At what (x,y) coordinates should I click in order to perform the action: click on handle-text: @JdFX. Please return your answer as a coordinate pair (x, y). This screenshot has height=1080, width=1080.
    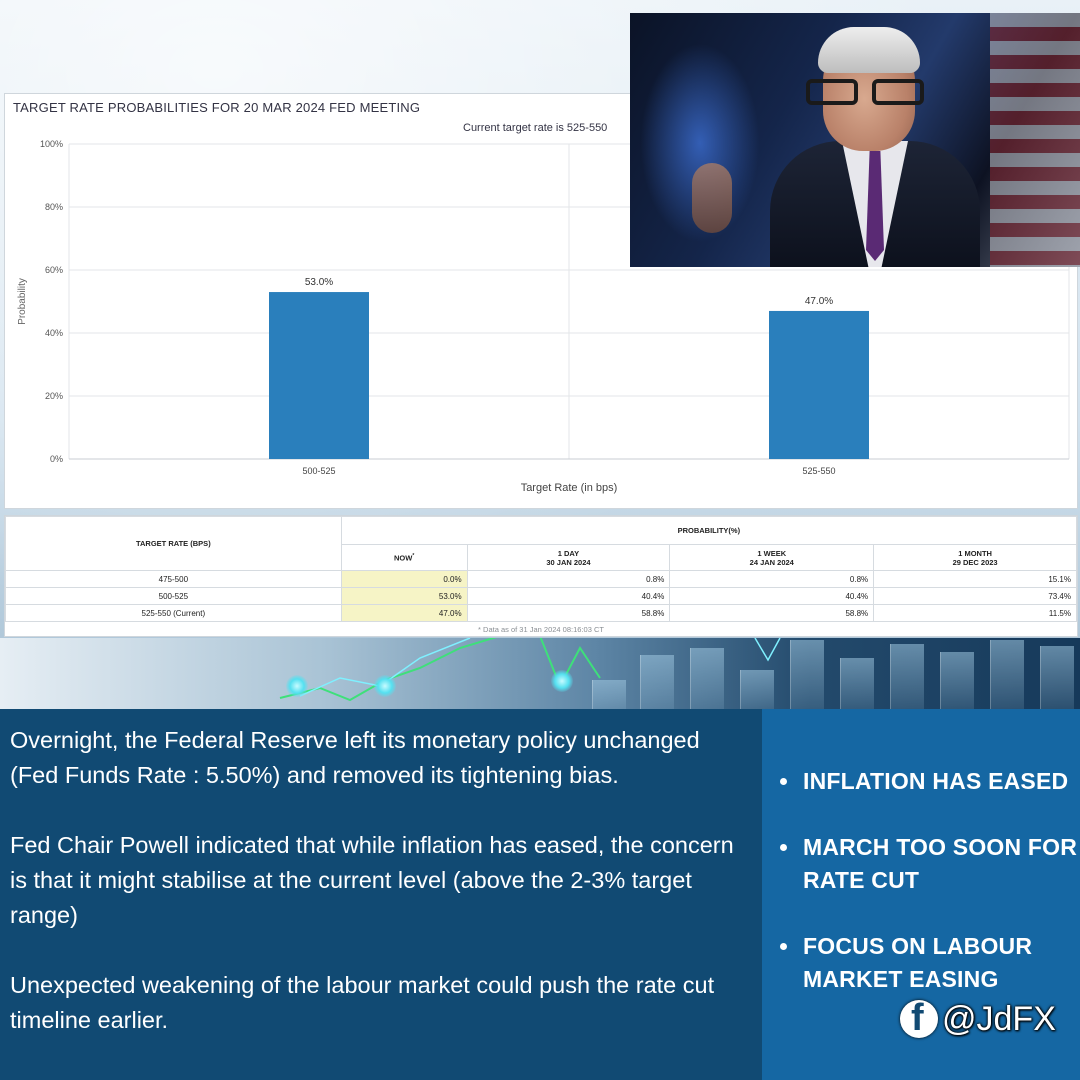
    Looking at the image, I should click on (999, 1018).